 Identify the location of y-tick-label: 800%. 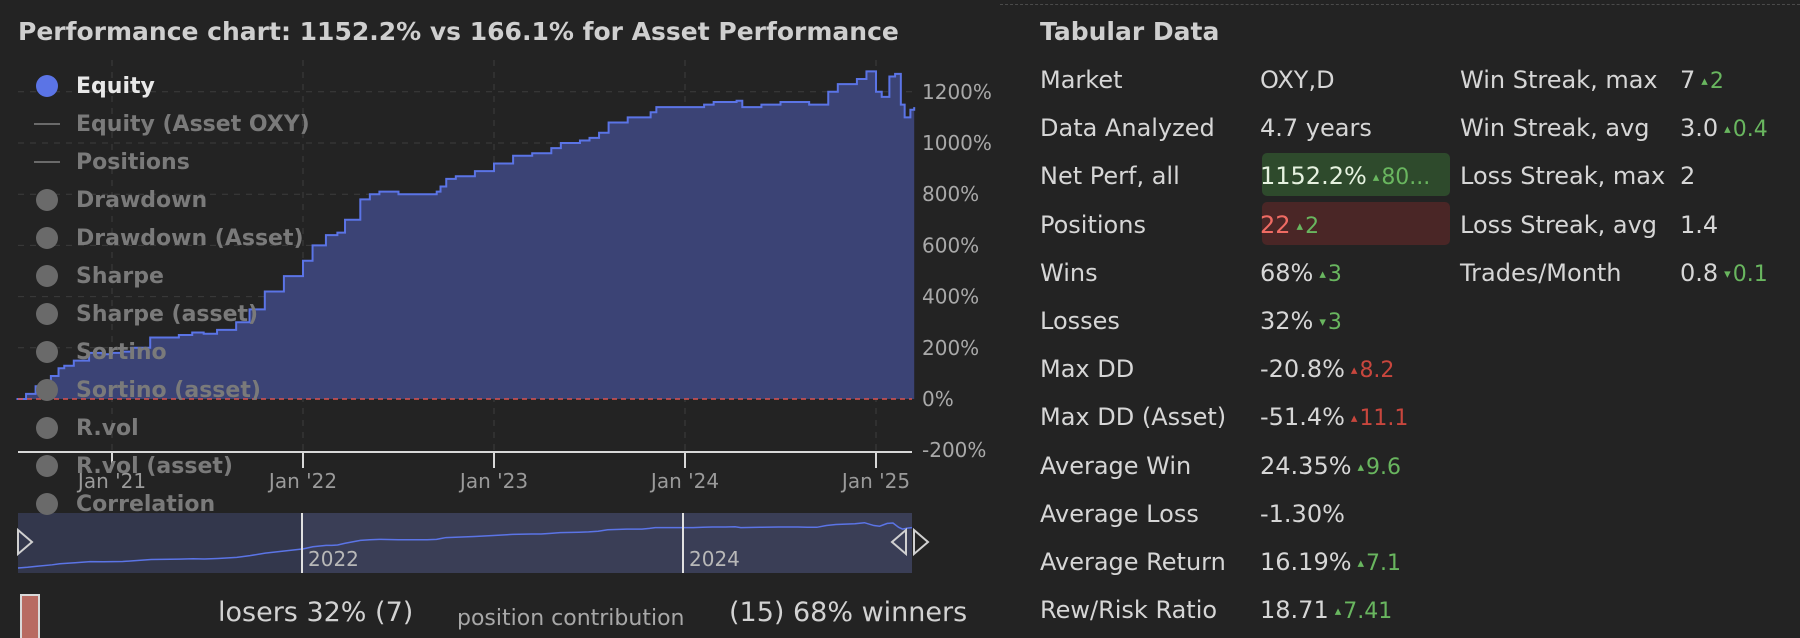
(950, 194).